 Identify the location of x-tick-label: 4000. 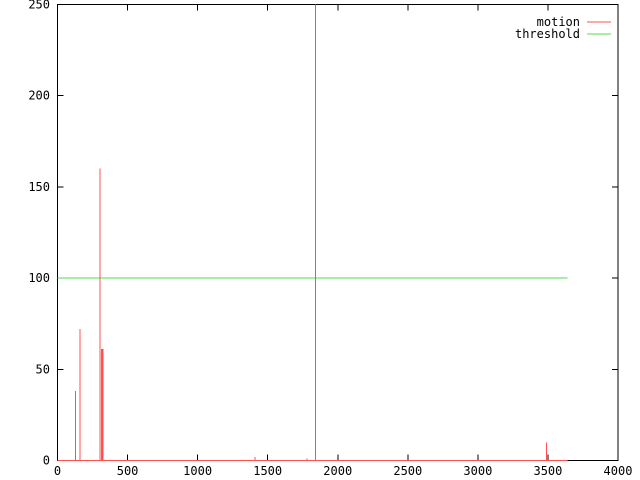
(618, 471).